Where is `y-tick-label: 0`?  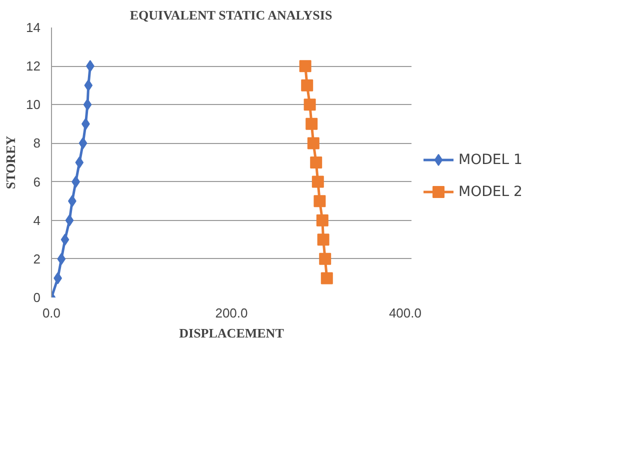 y-tick-label: 0 is located at coordinates (37, 297).